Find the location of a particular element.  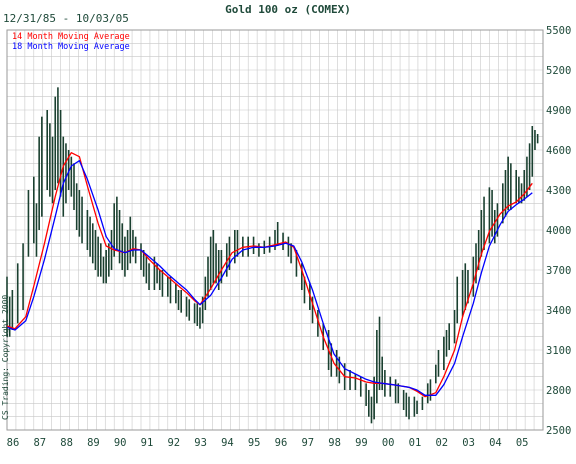

y-tick-label: 4900 is located at coordinates (558, 111).